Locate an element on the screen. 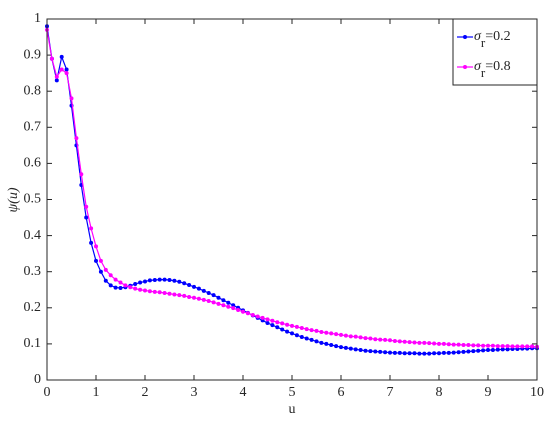 The width and height of the screenshot is (550, 426). x-tick-label: 4 is located at coordinates (243, 392).